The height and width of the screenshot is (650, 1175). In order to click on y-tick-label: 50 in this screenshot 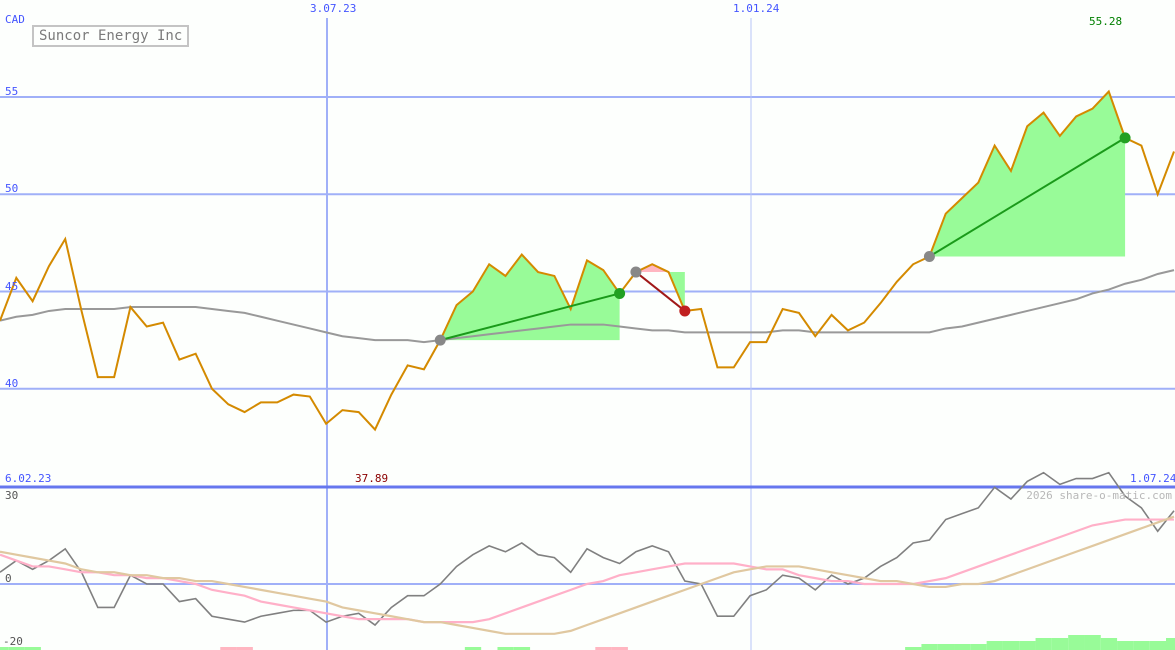, I will do `click(12, 188)`.